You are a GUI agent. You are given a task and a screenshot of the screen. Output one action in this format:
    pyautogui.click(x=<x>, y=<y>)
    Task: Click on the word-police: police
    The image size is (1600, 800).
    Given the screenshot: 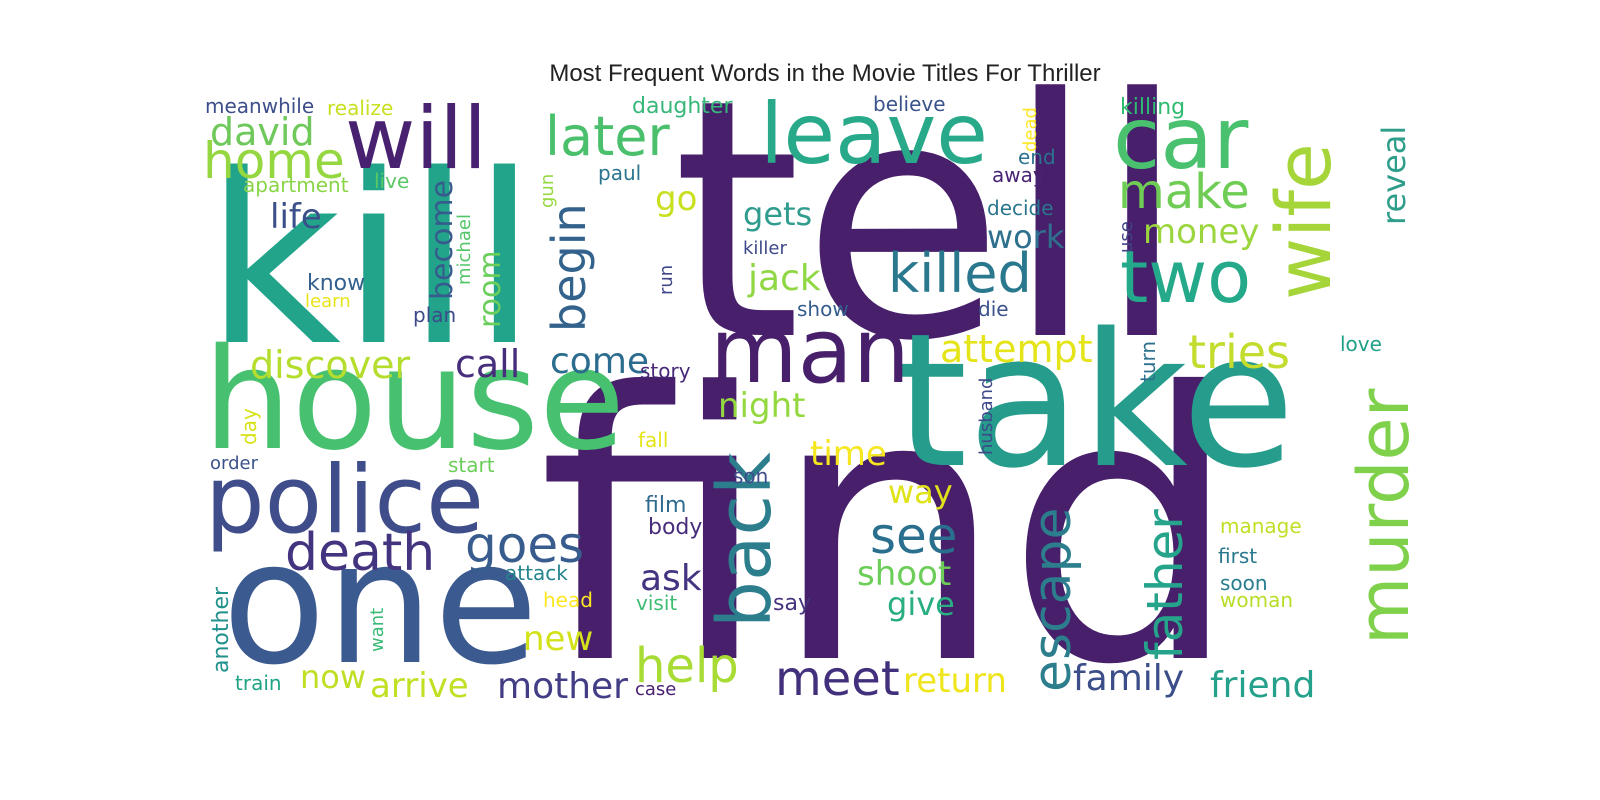 What is the action you would take?
    pyautogui.click(x=344, y=500)
    